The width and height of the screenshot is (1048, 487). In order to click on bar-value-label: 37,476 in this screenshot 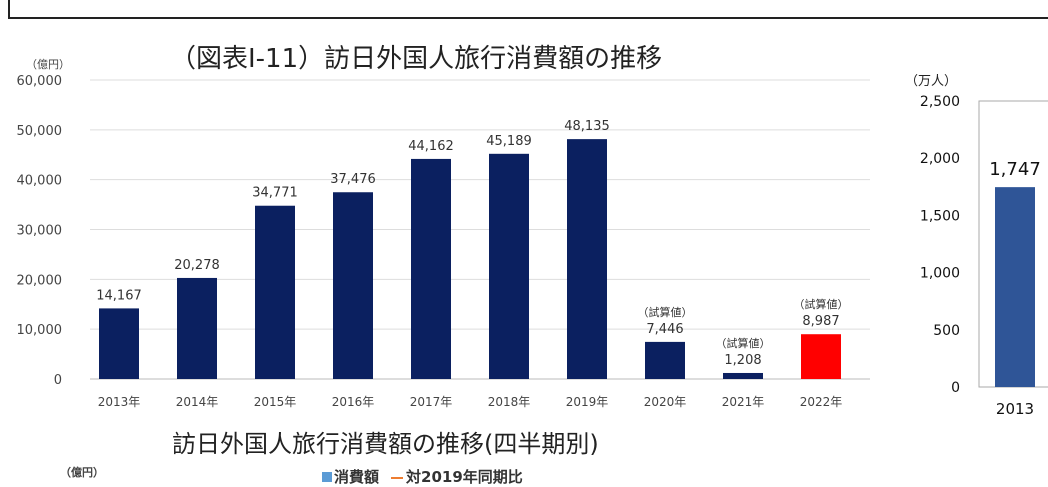, I will do `click(353, 179)`.